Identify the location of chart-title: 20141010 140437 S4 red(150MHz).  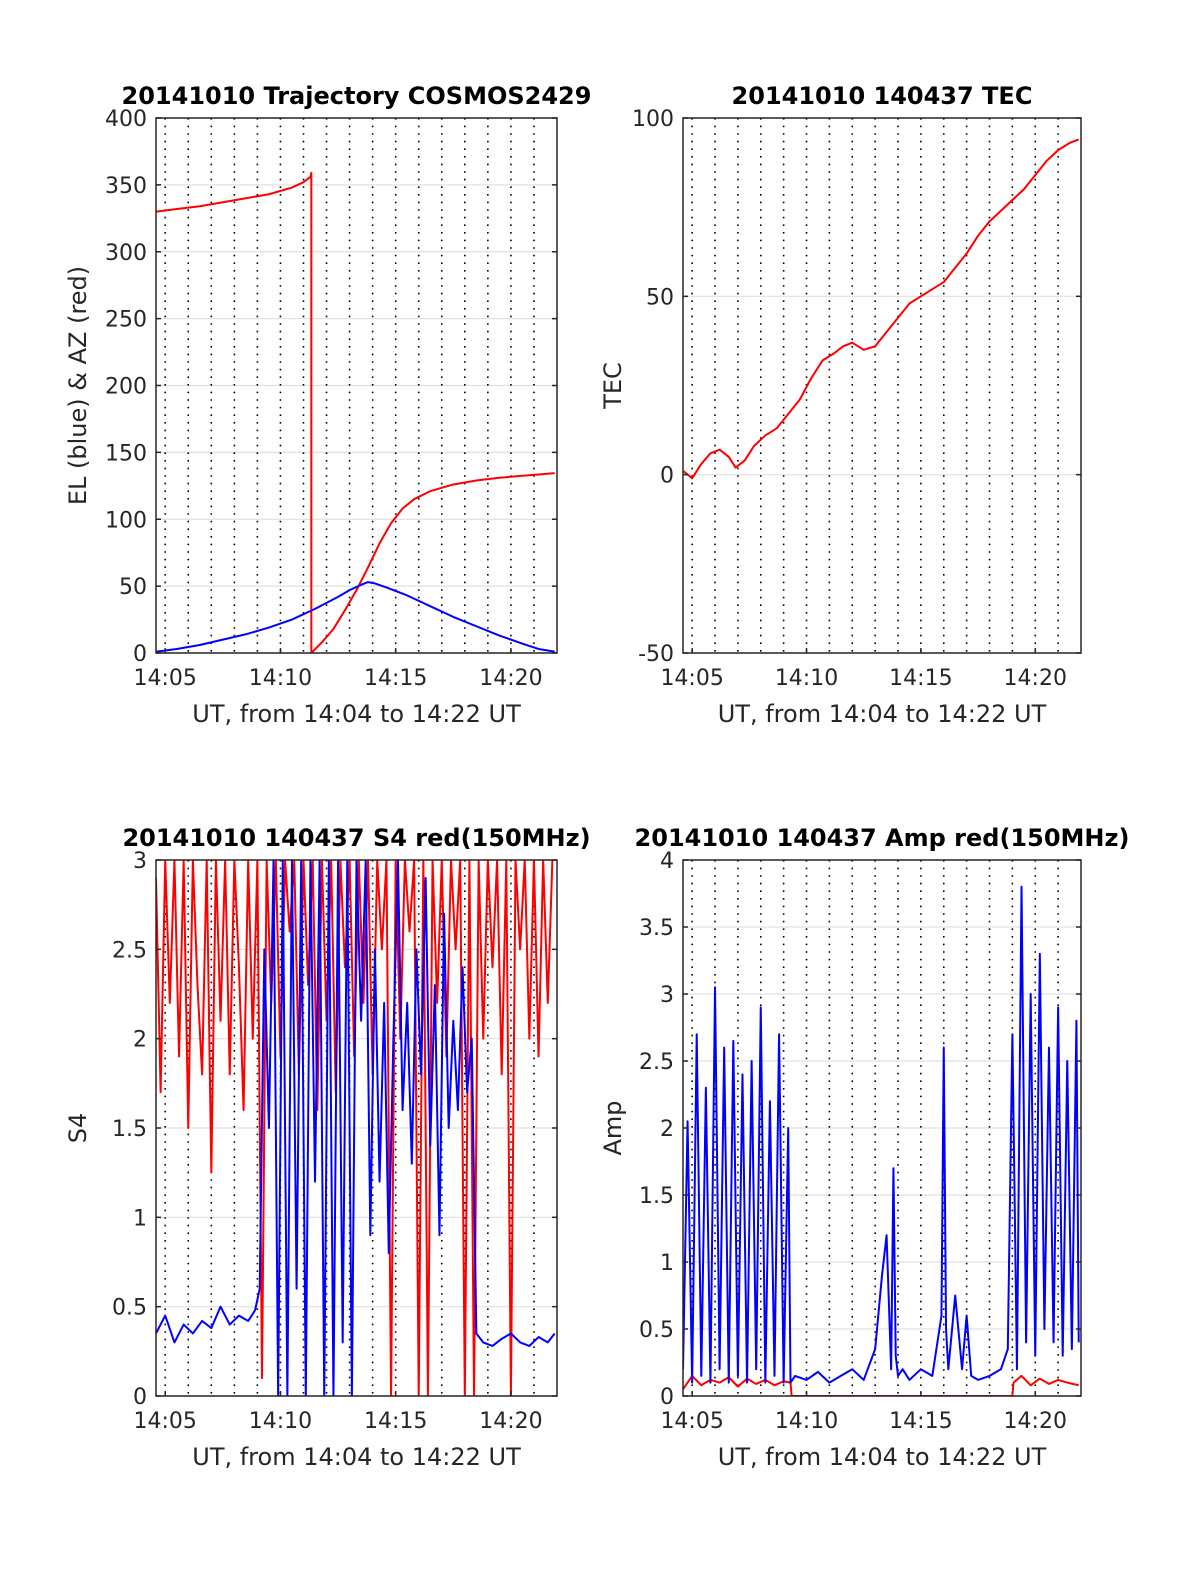
(356, 838).